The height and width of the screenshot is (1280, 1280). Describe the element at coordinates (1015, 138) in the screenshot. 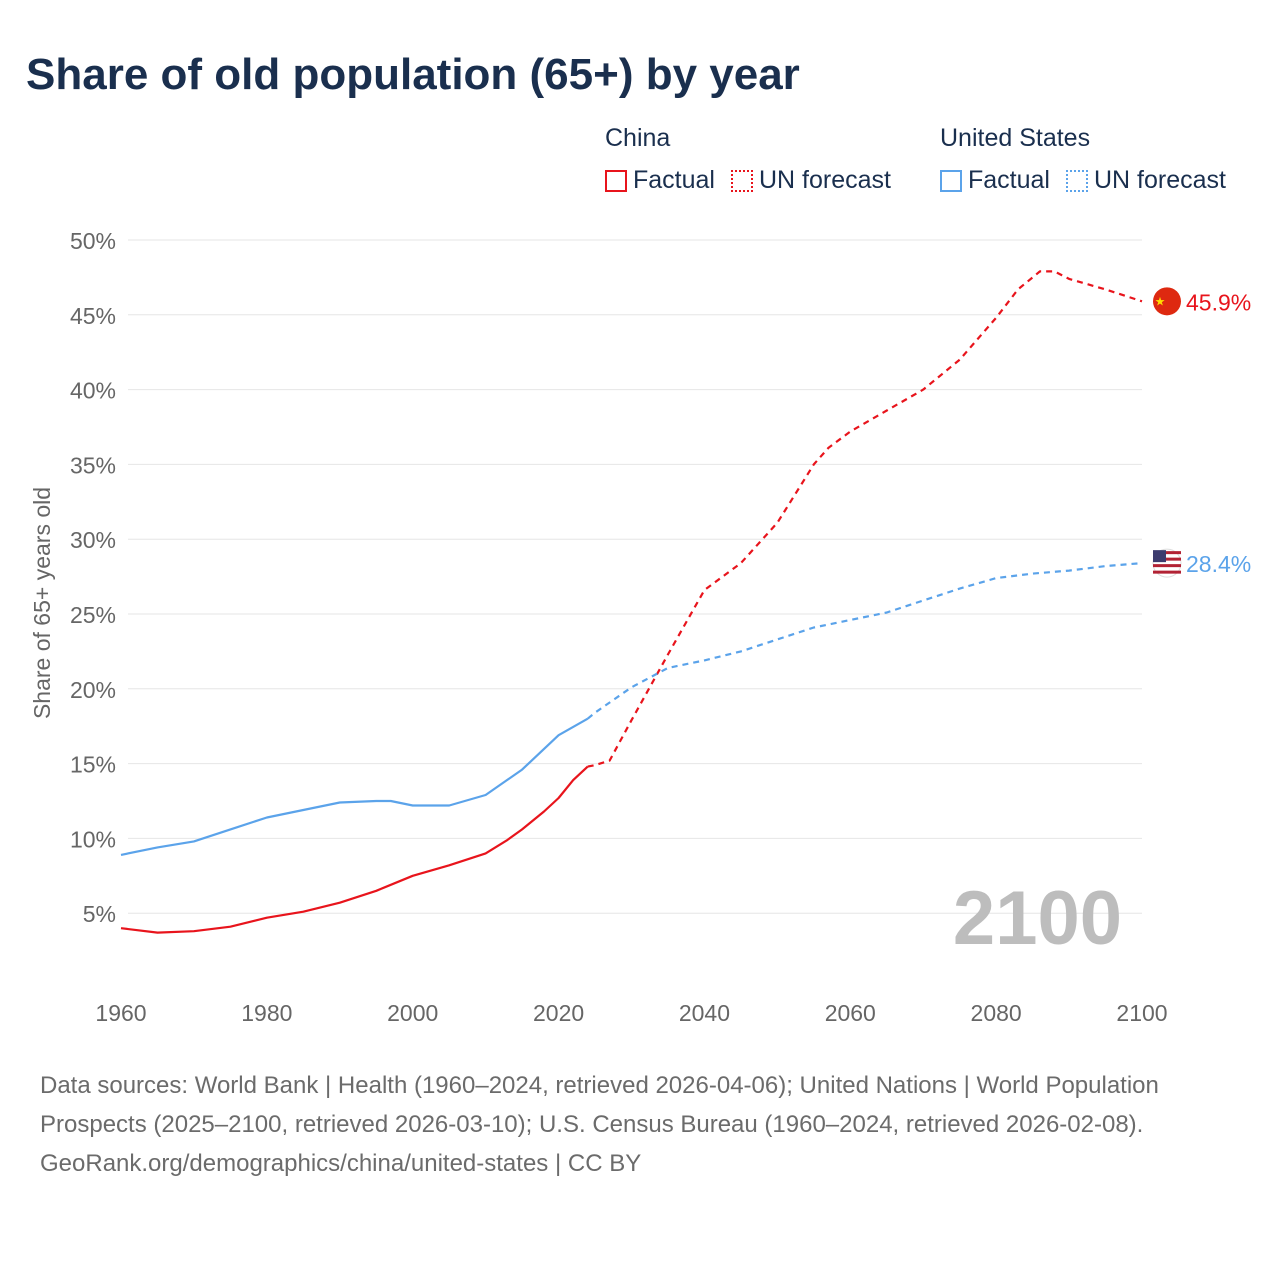

I see `legend-group-us-label: United States` at that location.